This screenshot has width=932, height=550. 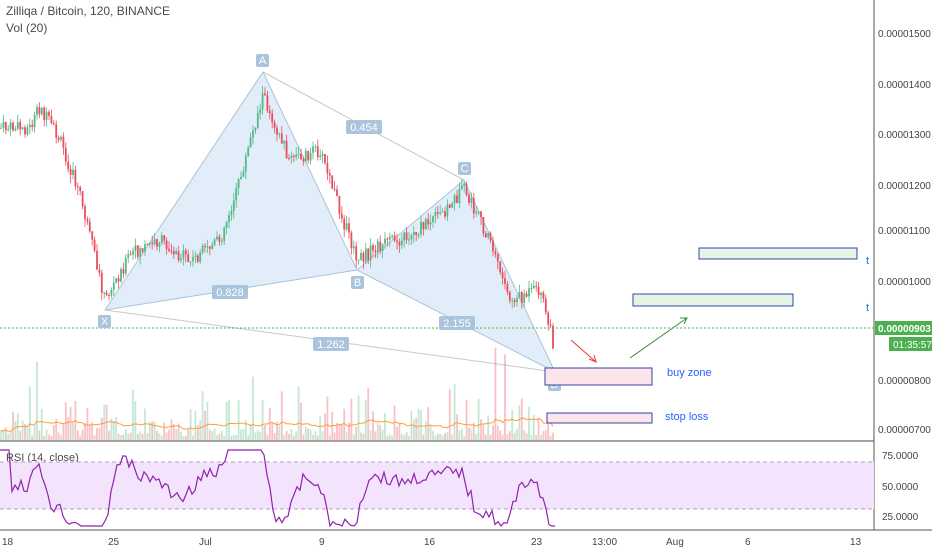 What do you see at coordinates (277, 393) in the screenshot?
I see `volume-bars` at bounding box center [277, 393].